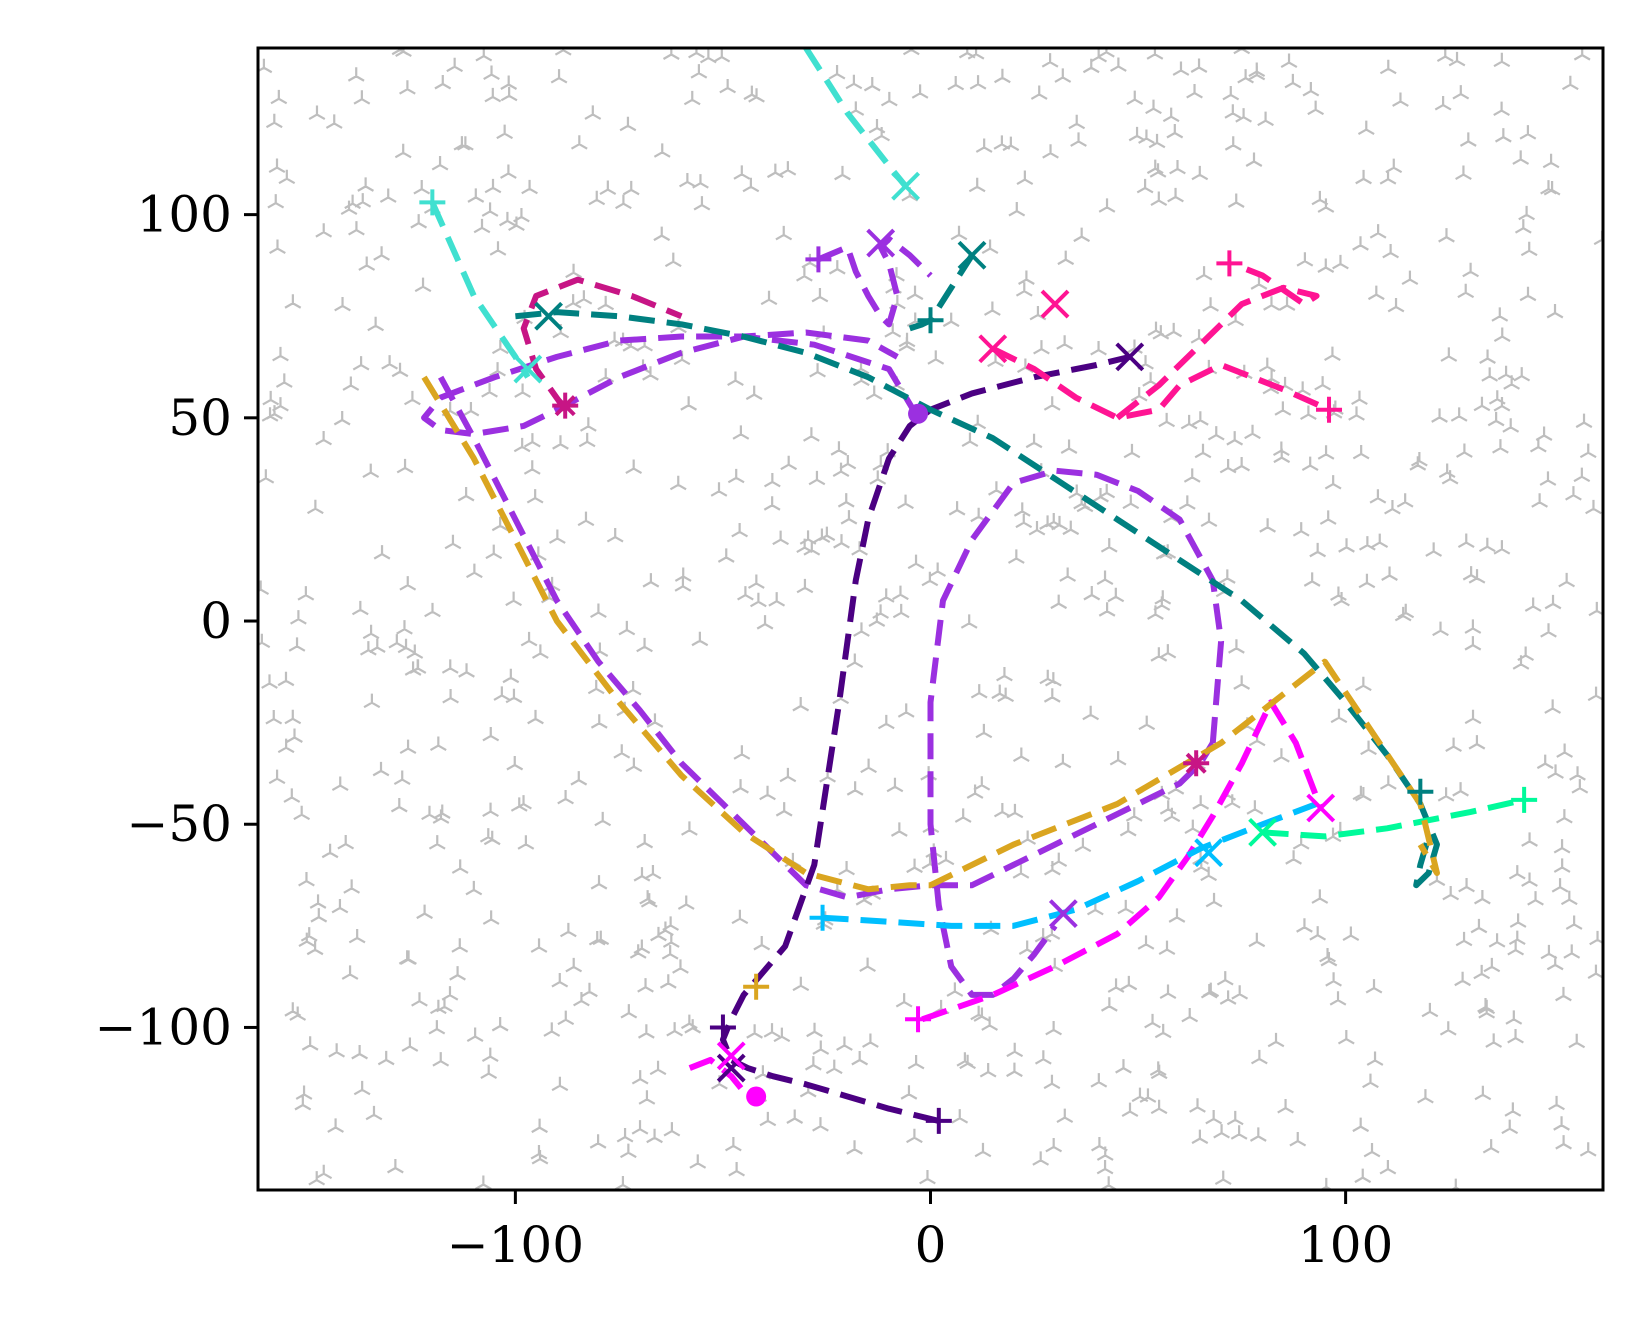 Image resolution: width=1643 pixels, height=1342 pixels. I want to click on y-tick-label-2: 0, so click(216, 621).